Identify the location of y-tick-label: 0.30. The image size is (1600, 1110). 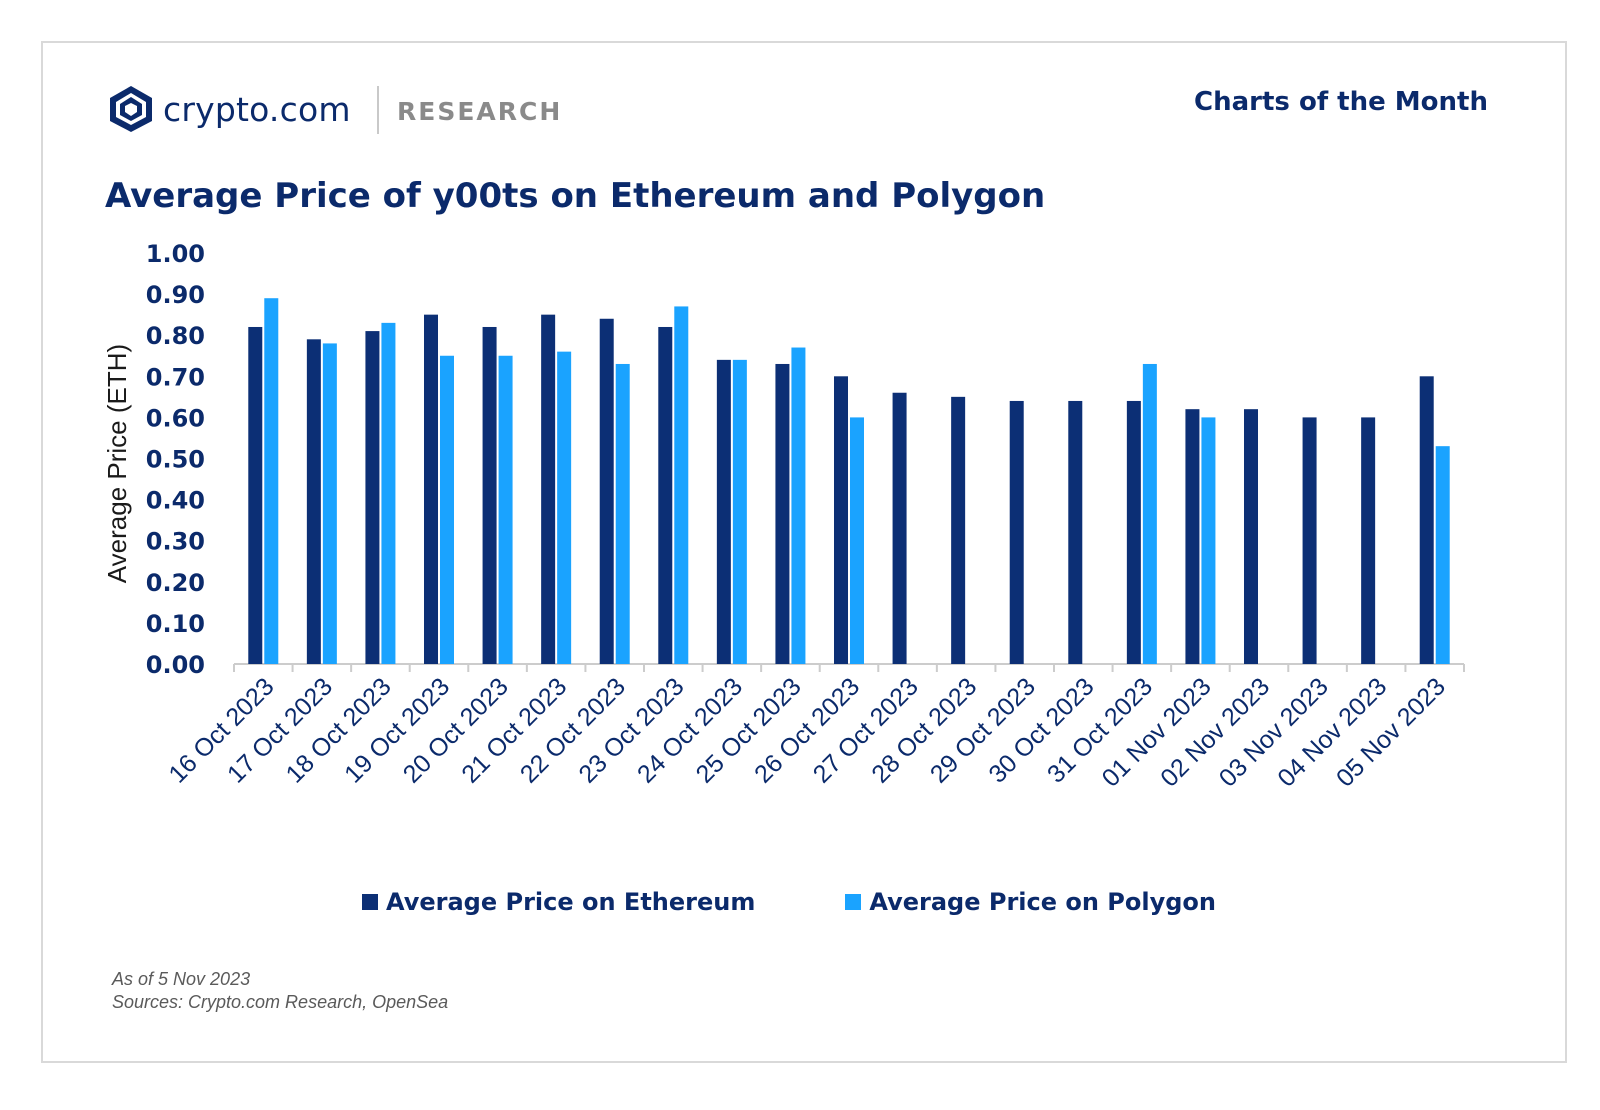
(175, 542).